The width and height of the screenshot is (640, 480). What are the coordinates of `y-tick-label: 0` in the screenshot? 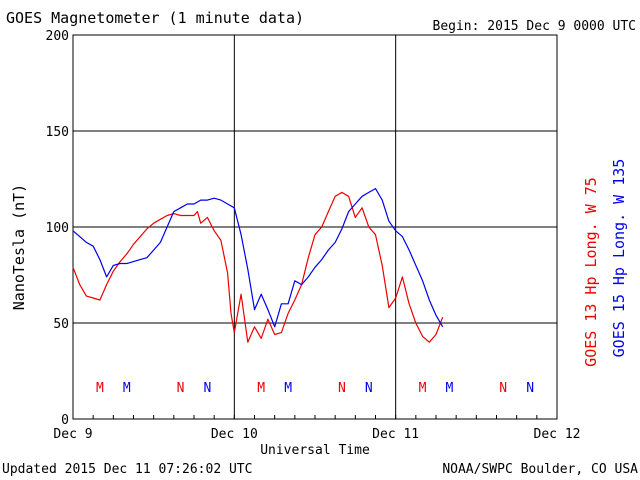 It's located at (65, 420).